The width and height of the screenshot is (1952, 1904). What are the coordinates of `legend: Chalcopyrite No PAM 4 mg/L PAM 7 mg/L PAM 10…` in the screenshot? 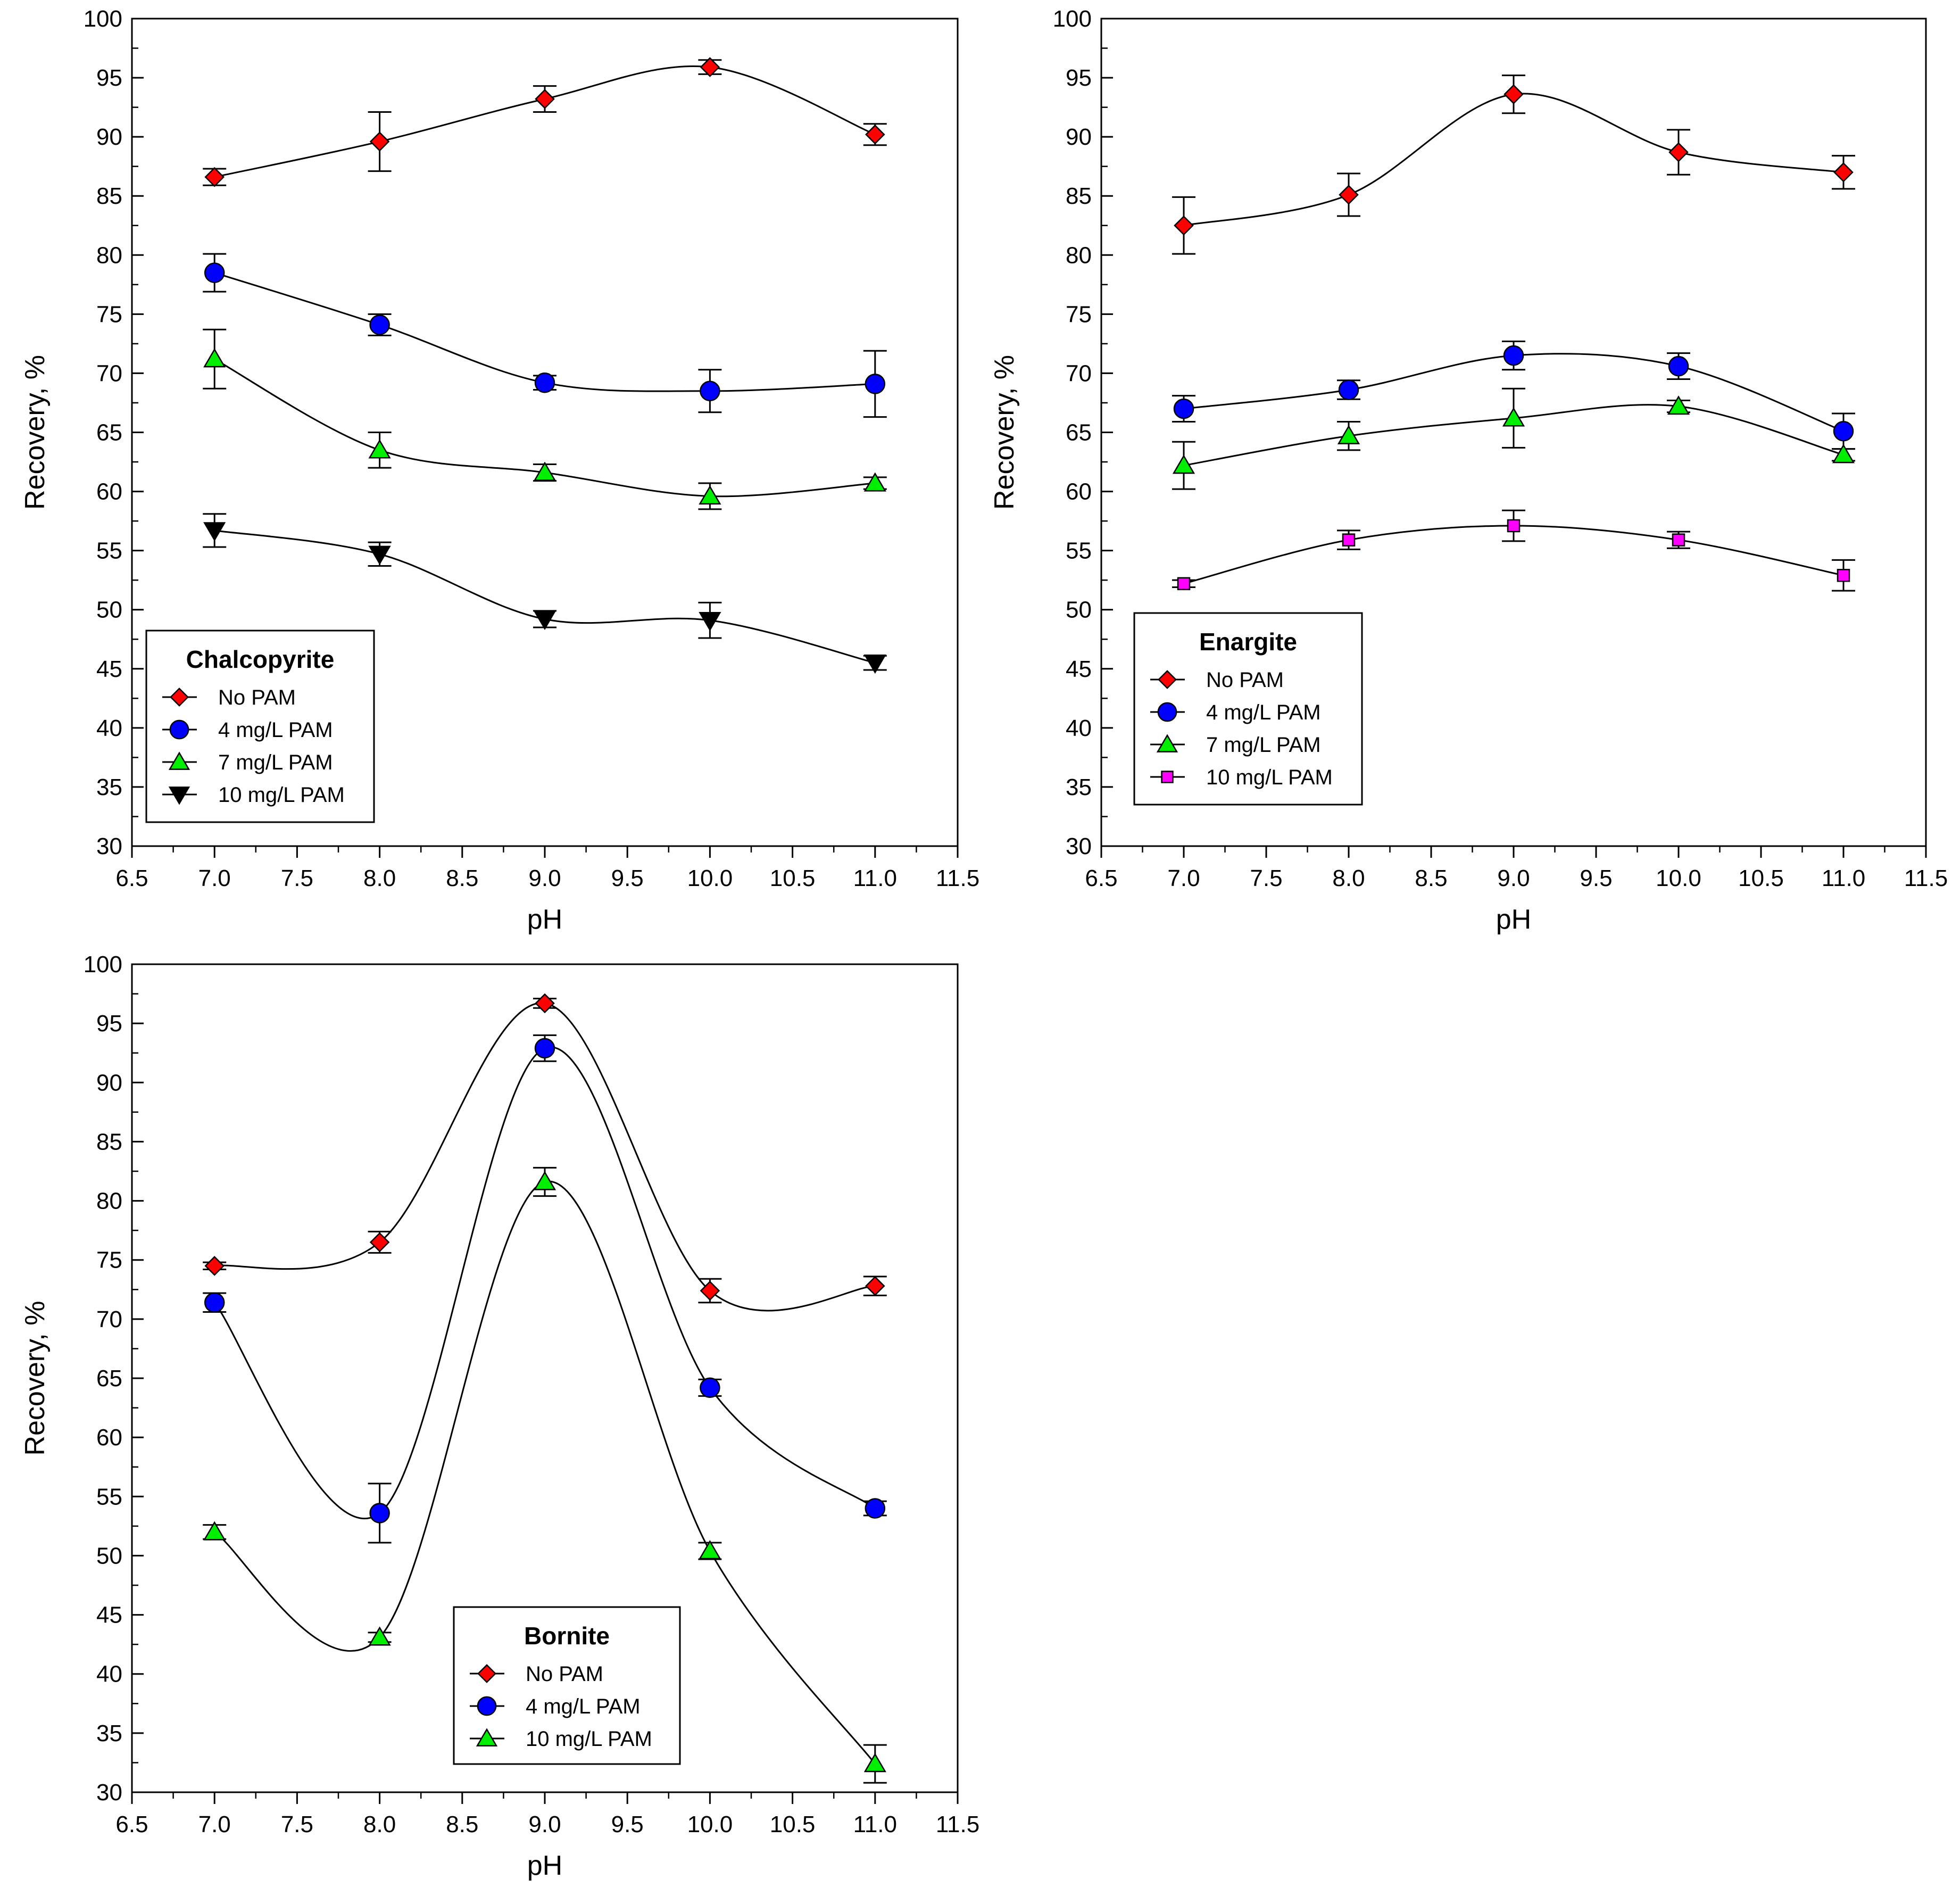 It's located at (260, 726).